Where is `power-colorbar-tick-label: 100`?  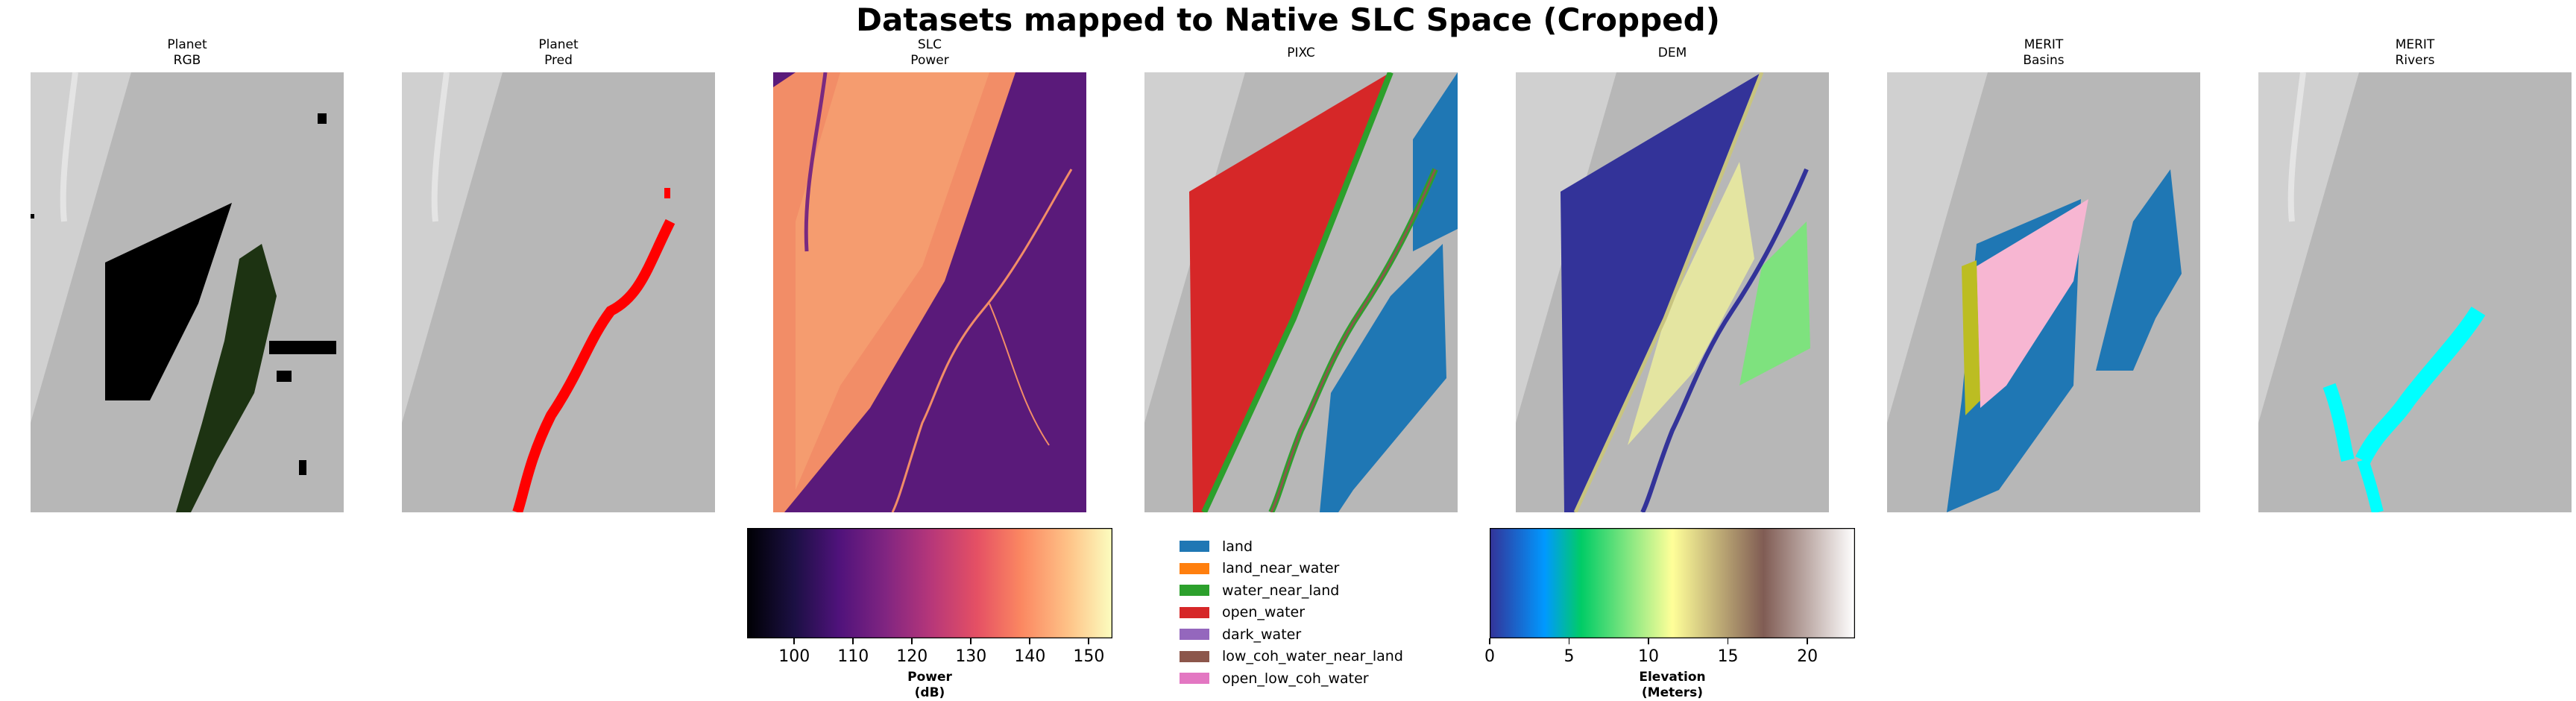
power-colorbar-tick-label: 100 is located at coordinates (794, 656).